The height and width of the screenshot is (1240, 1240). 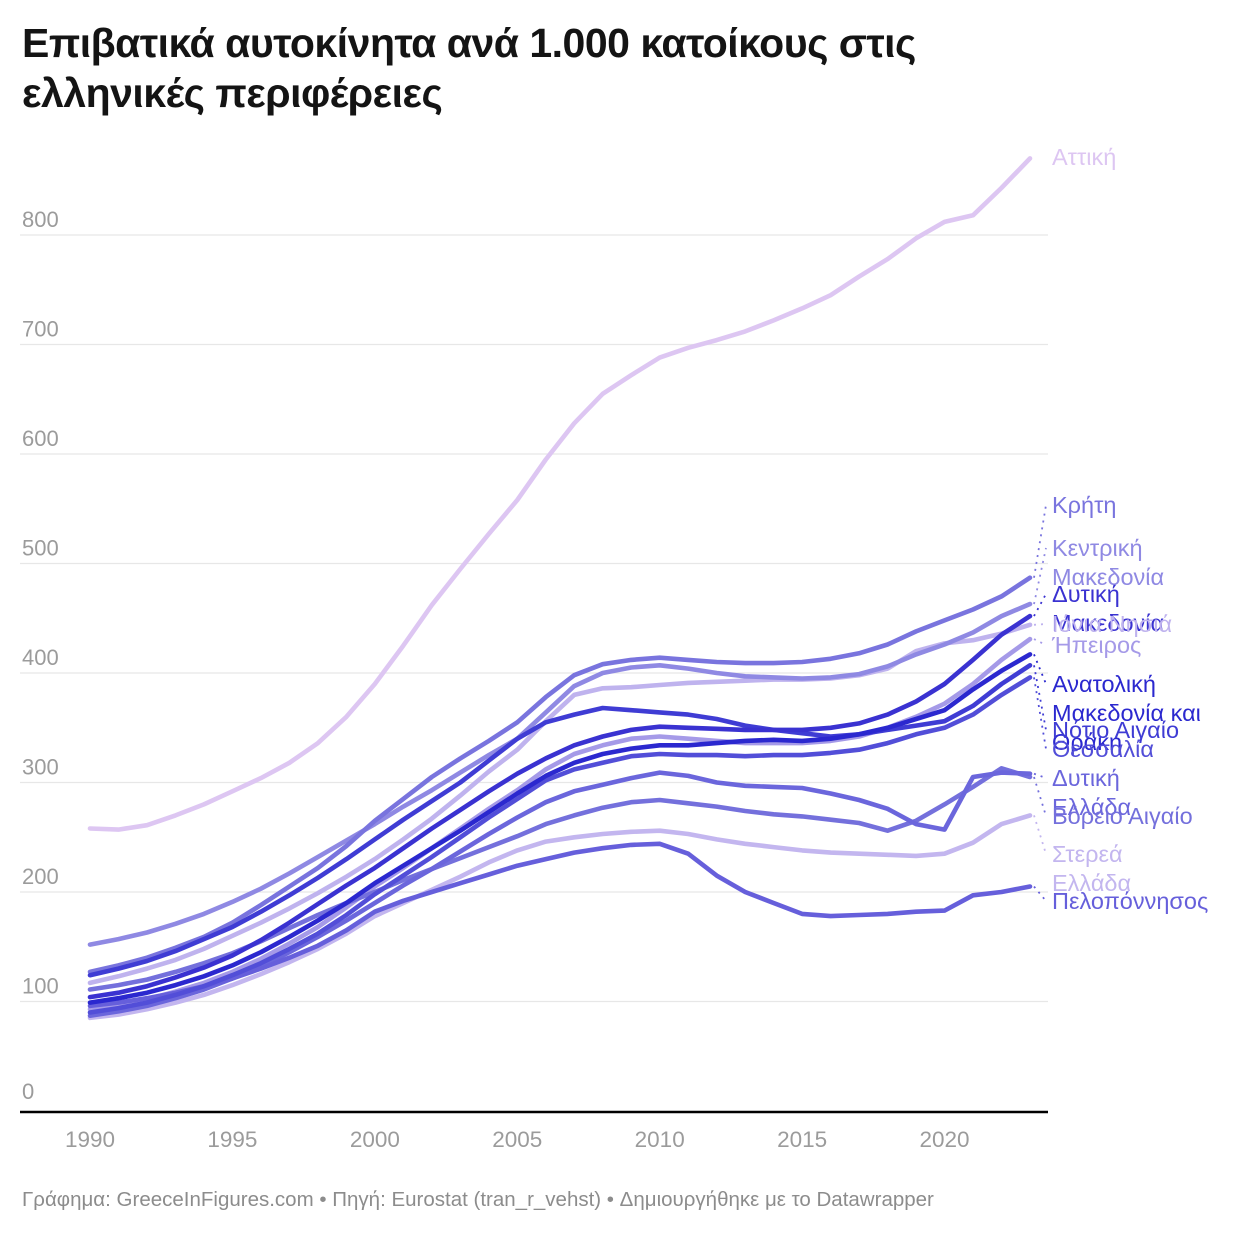 I want to click on series-label-Βόρειο Αιγαίο: Βόρειο Αιγαίο, so click(x=1122, y=816).